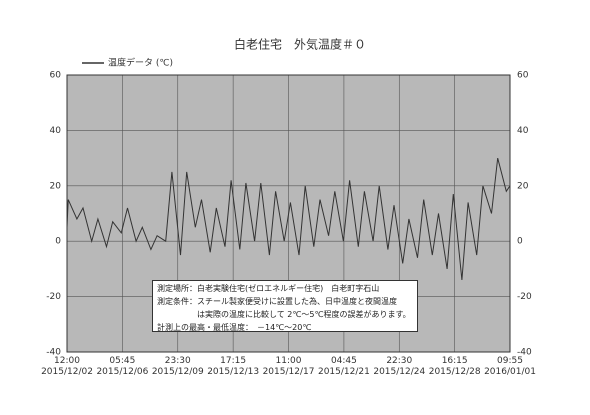 This screenshot has height=415, width=590. Describe the element at coordinates (58, 242) in the screenshot. I see `y-tick-label: 0` at that location.